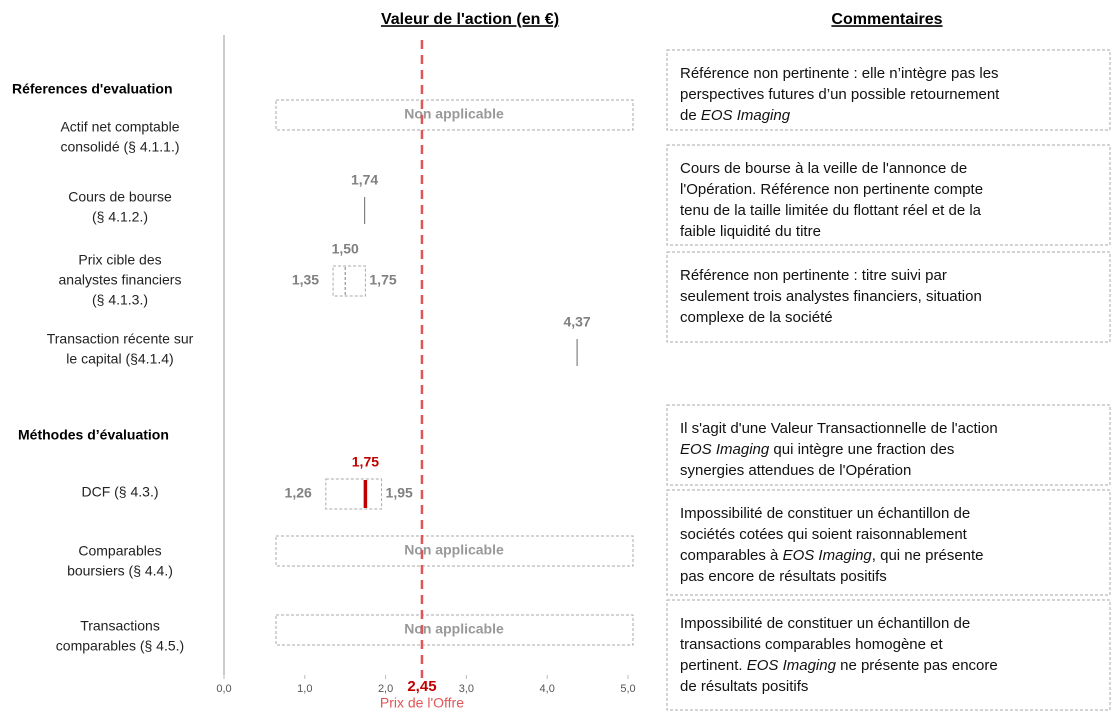 This screenshot has height=713, width=1112. I want to click on comment-text: de résultats positifs, so click(744, 686).